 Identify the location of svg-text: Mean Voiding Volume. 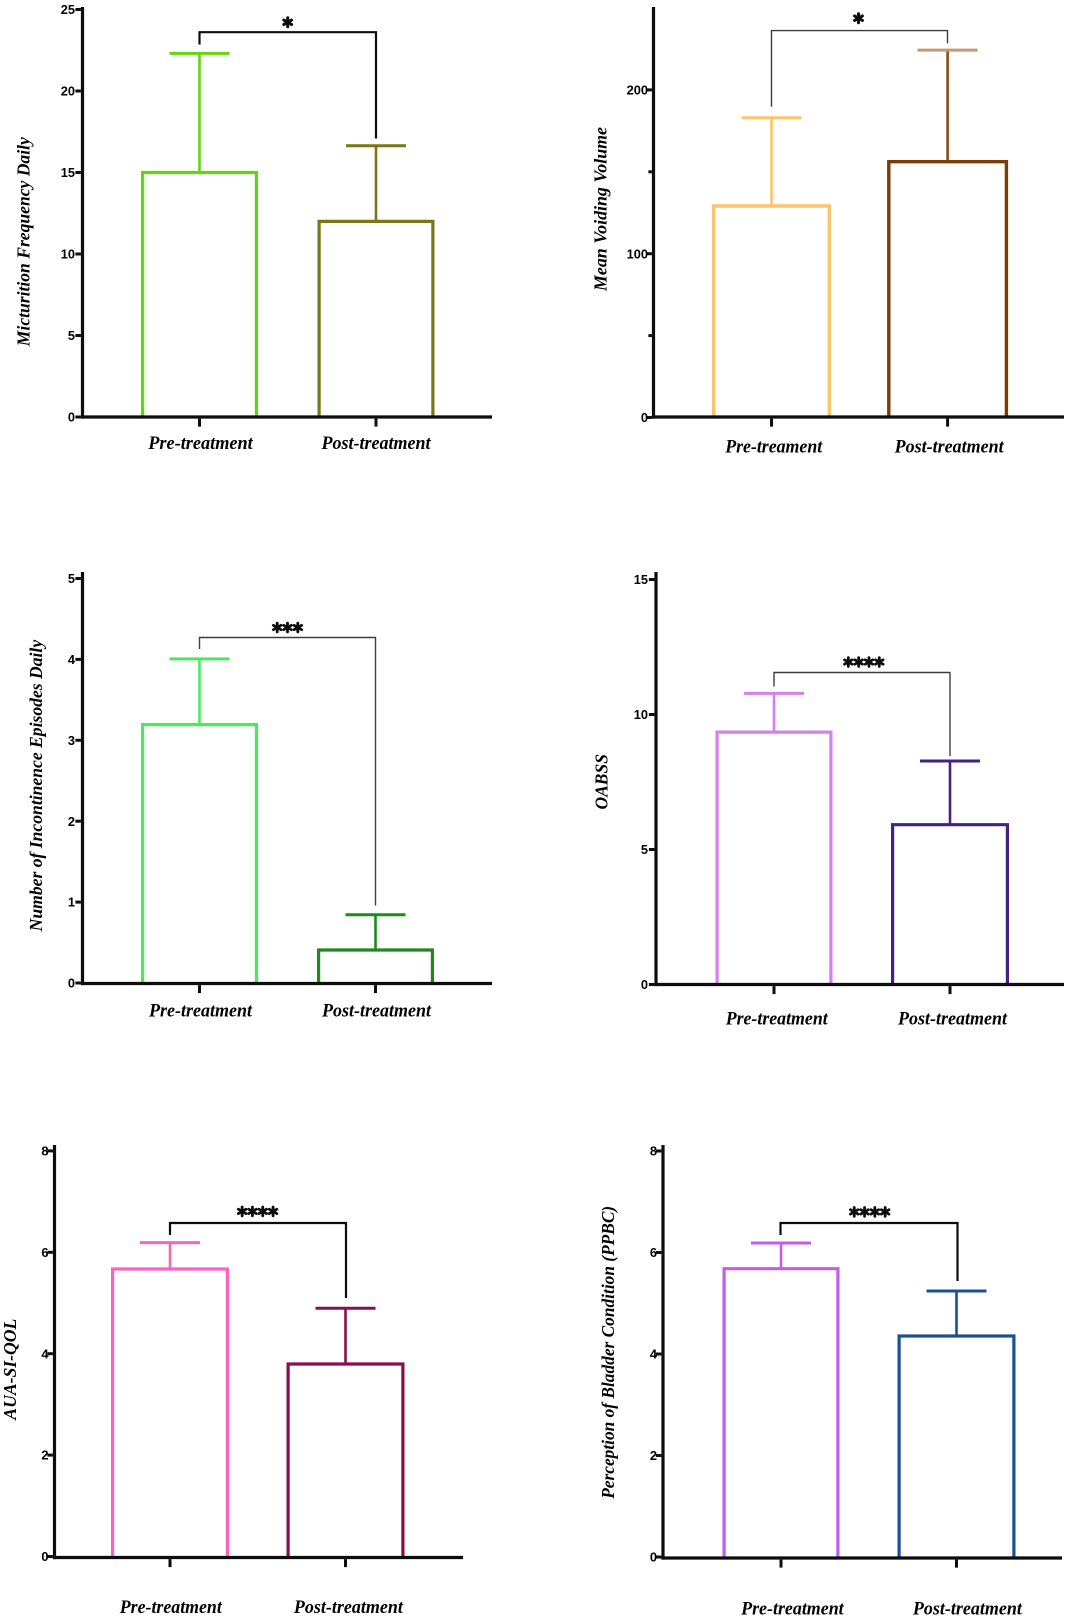
(601, 209).